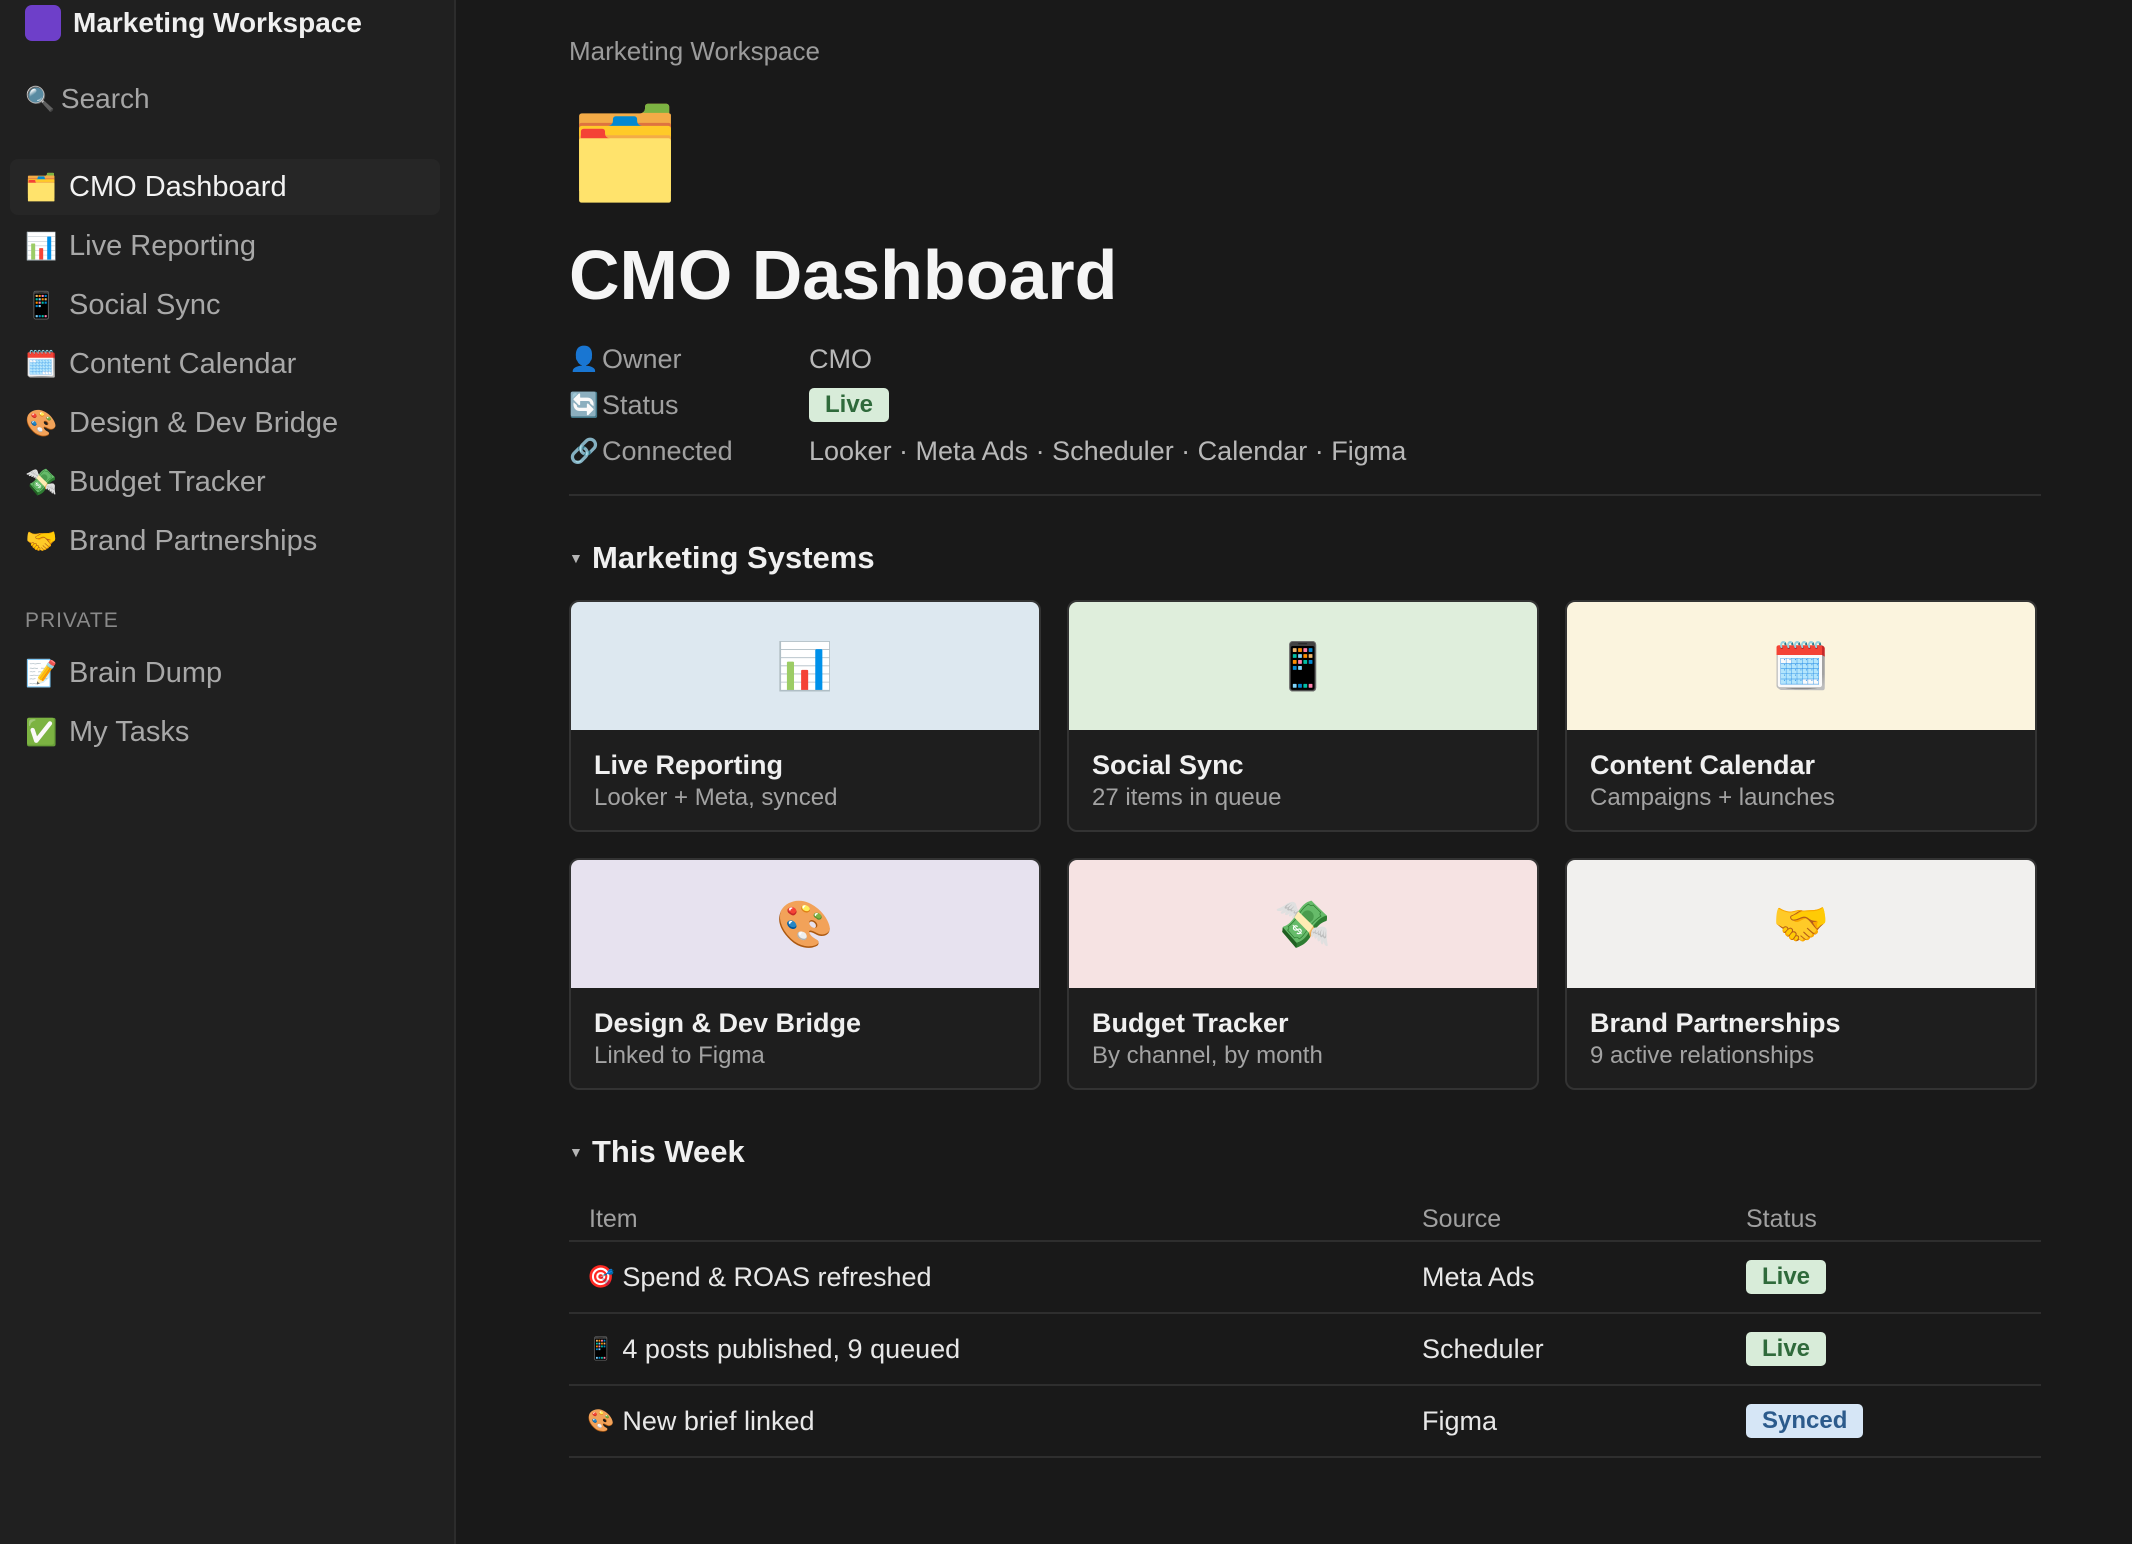 This screenshot has height=1544, width=2132. Describe the element at coordinates (162, 245) in the screenshot. I see `sidebar-item-label: Live Reporting` at that location.